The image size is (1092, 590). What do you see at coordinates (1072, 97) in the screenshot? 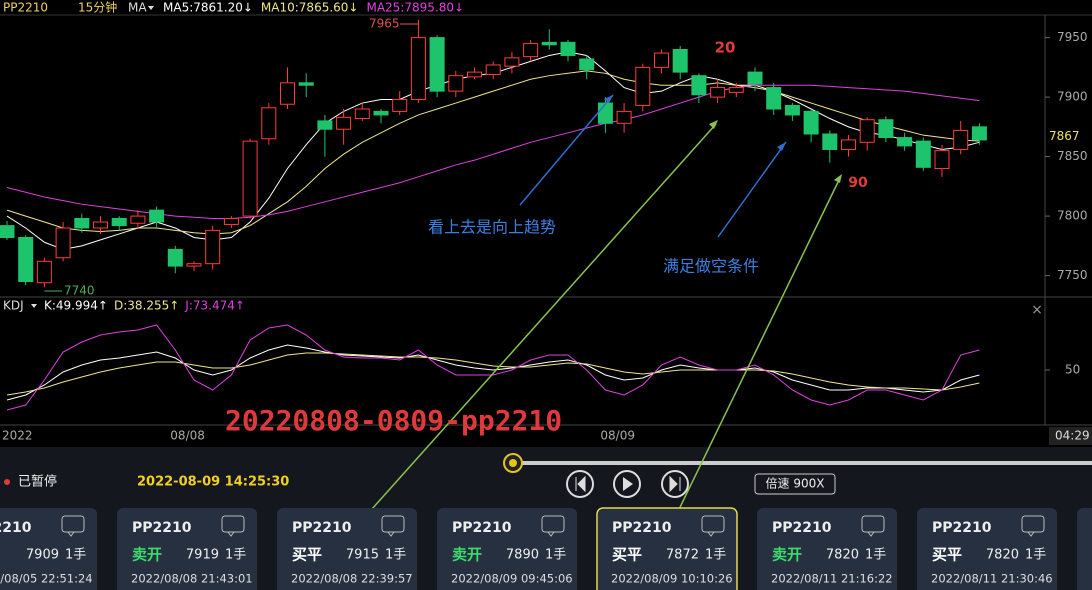
I see `y-tick-label: 7900` at bounding box center [1072, 97].